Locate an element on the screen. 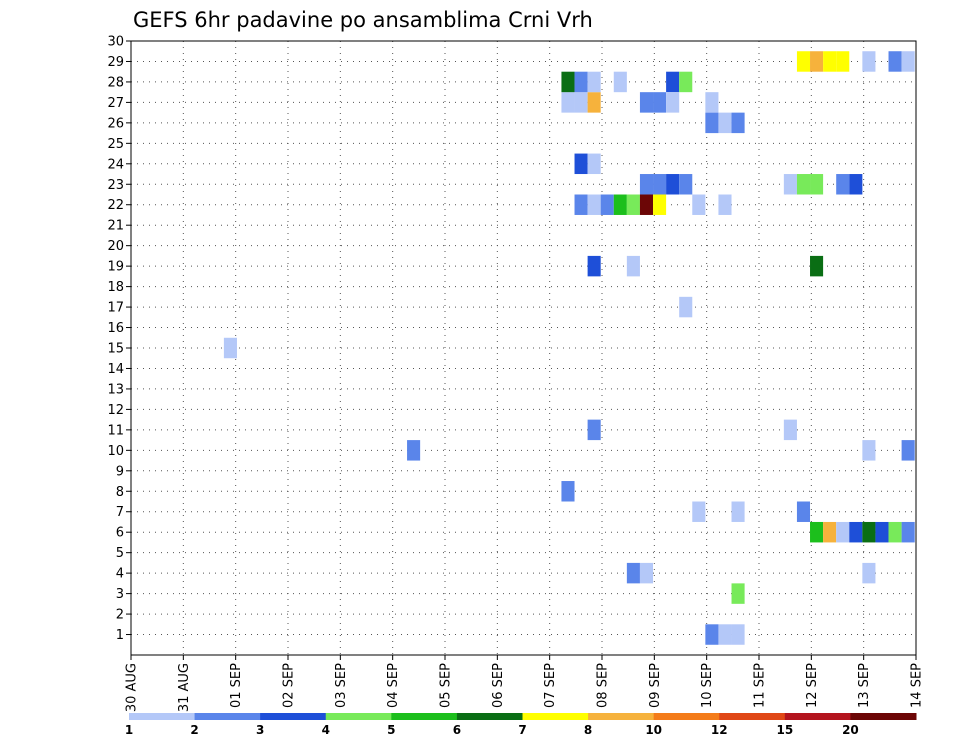 The image size is (960, 742). colorbar-label: 10 is located at coordinates (653, 730).